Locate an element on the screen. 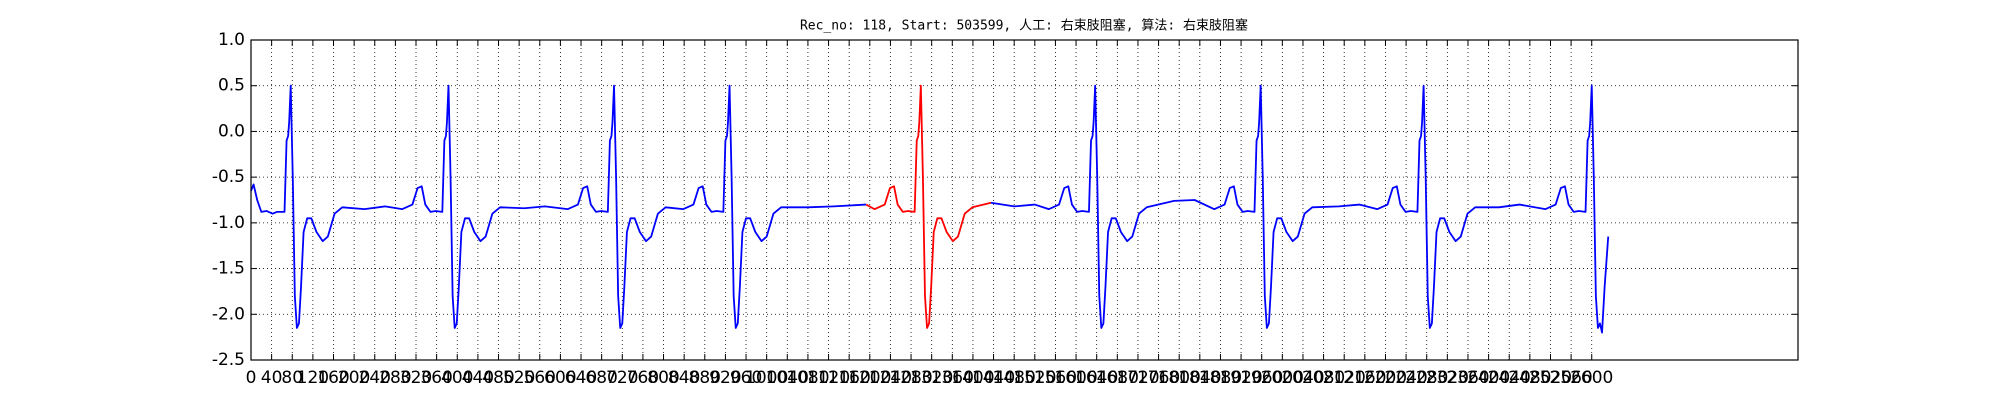  x-tick-label: 160 is located at coordinates (333, 378).